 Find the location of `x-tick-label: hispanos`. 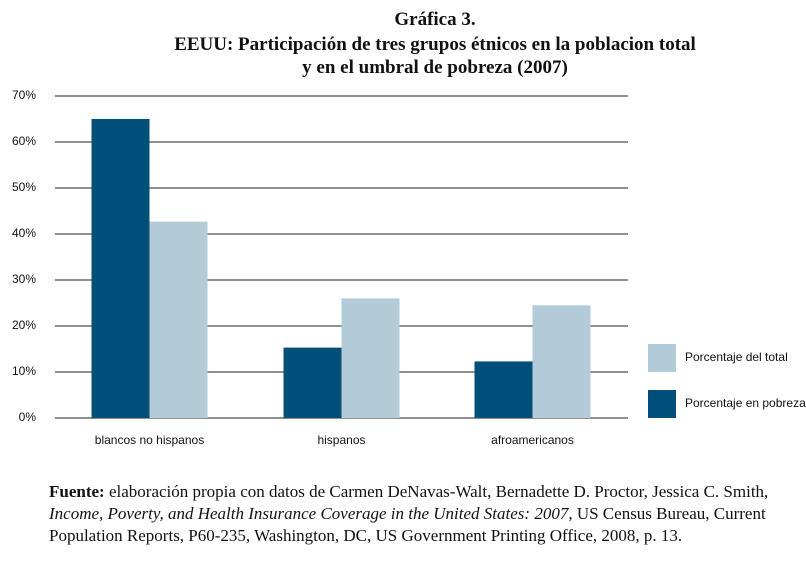

x-tick-label: hispanos is located at coordinates (341, 440).